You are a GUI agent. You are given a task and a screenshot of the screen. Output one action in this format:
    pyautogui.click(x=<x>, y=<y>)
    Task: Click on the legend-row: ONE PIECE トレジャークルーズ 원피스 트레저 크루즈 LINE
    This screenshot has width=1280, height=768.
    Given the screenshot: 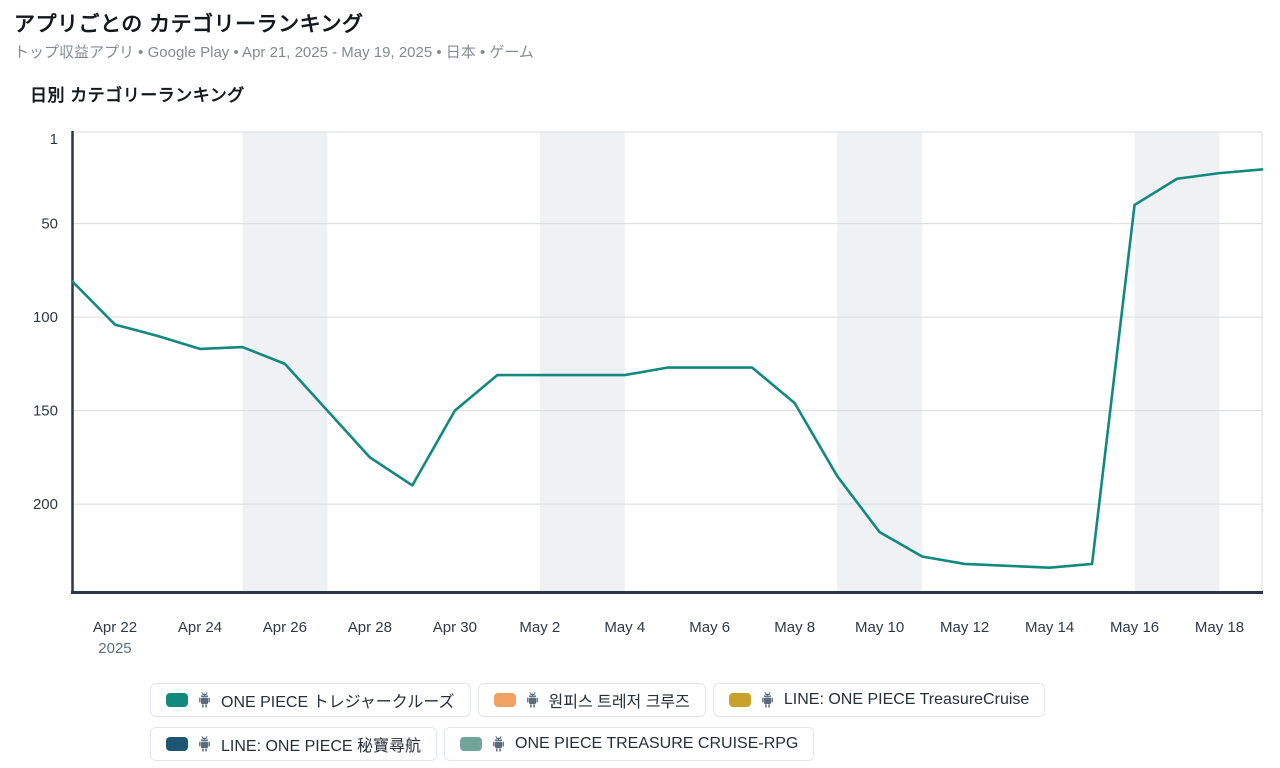 What is the action you would take?
    pyautogui.click(x=660, y=700)
    